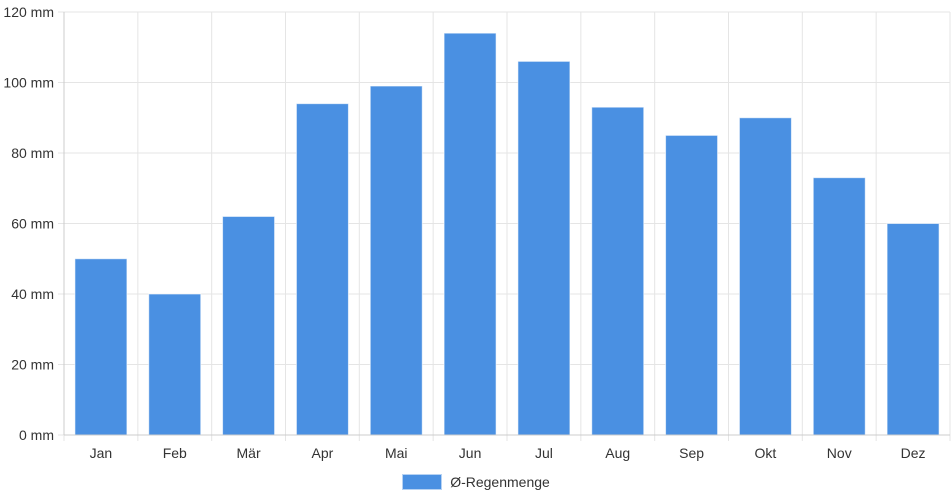 This screenshot has height=500, width=952. Describe the element at coordinates (175, 453) in the screenshot. I see `x-tick-label: Feb` at that location.